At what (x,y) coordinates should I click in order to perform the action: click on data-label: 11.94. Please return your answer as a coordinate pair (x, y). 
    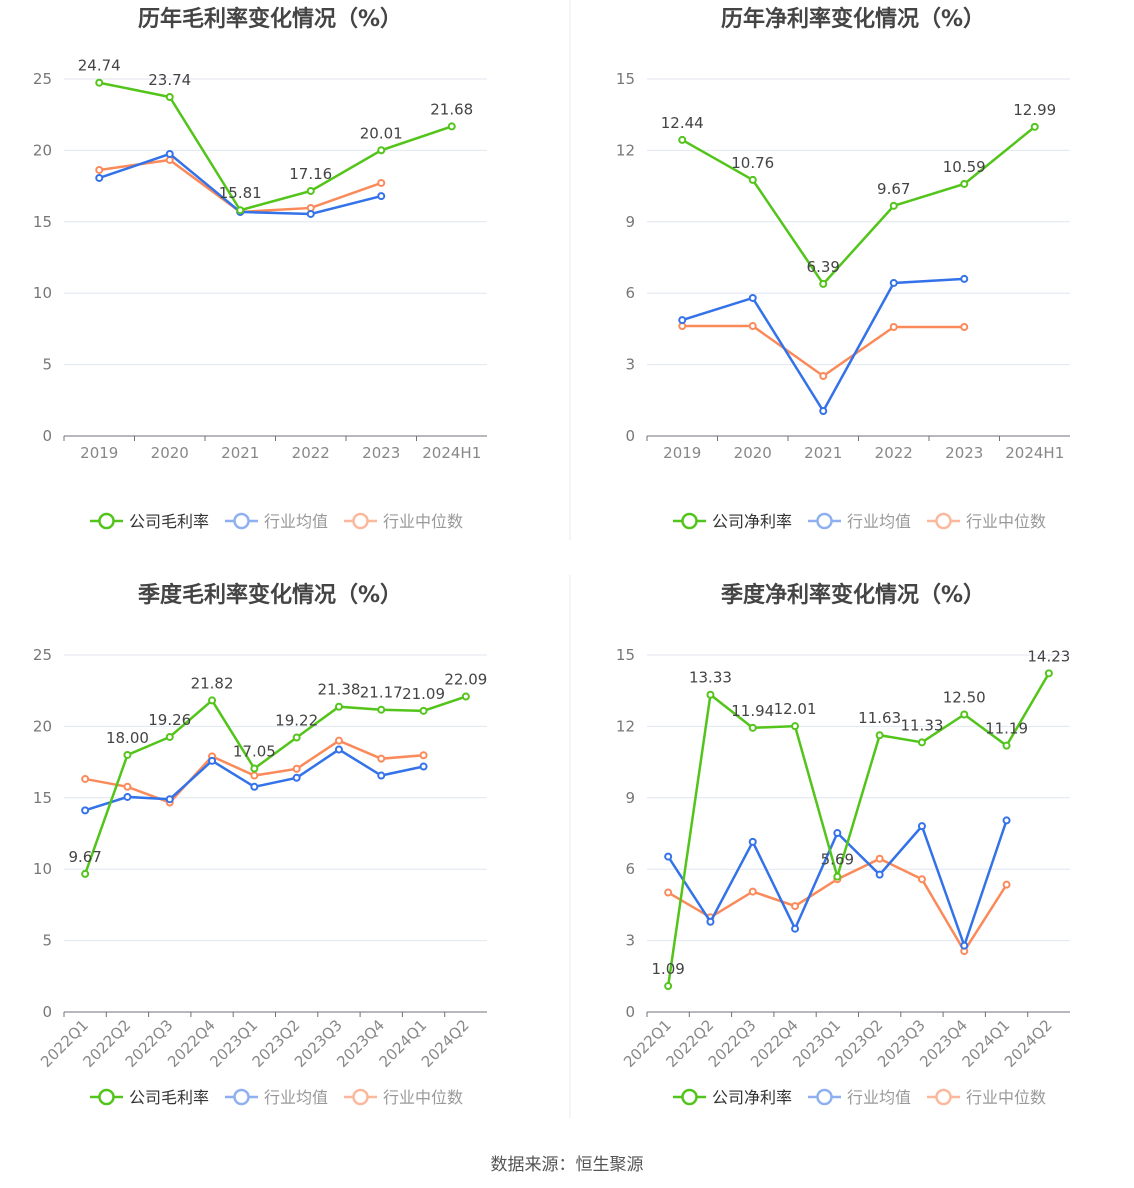
    Looking at the image, I should click on (752, 711).